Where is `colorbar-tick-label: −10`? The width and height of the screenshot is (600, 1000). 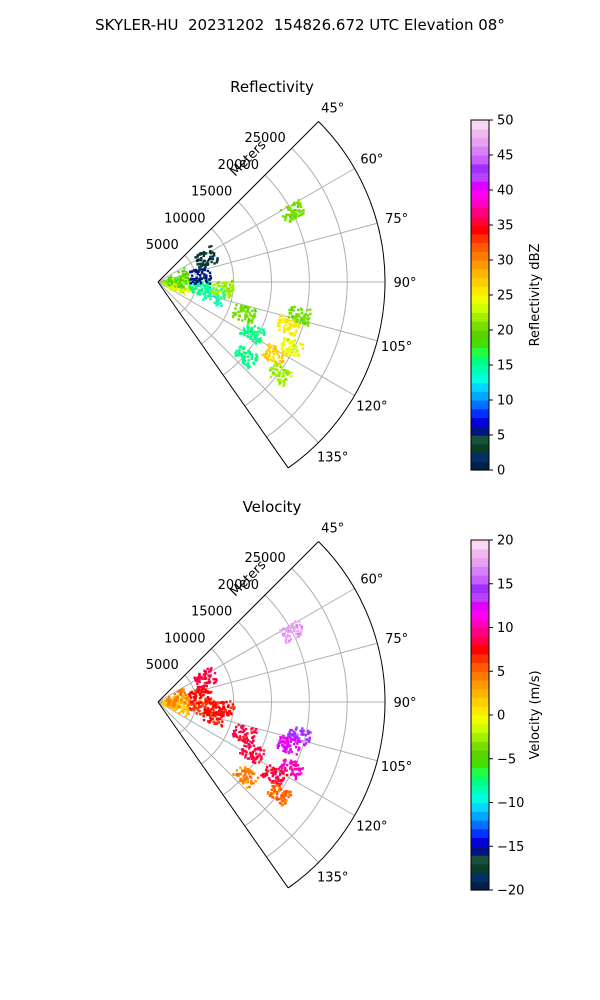
colorbar-tick-label: −10 is located at coordinates (510, 803).